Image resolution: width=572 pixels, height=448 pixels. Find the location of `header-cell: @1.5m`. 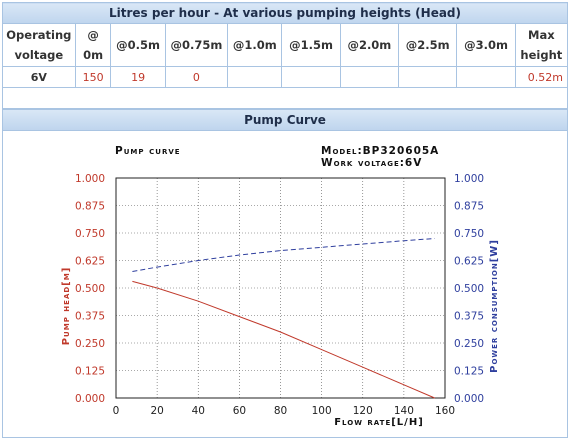

header-cell: @1.5m is located at coordinates (311, 45).